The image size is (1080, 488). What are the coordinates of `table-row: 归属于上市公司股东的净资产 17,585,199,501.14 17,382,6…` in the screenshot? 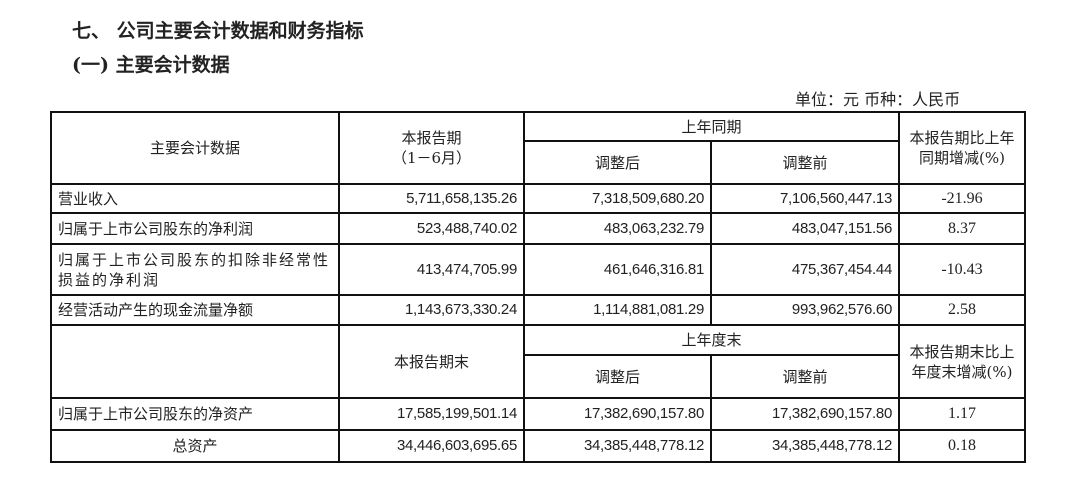 It's located at (538, 414).